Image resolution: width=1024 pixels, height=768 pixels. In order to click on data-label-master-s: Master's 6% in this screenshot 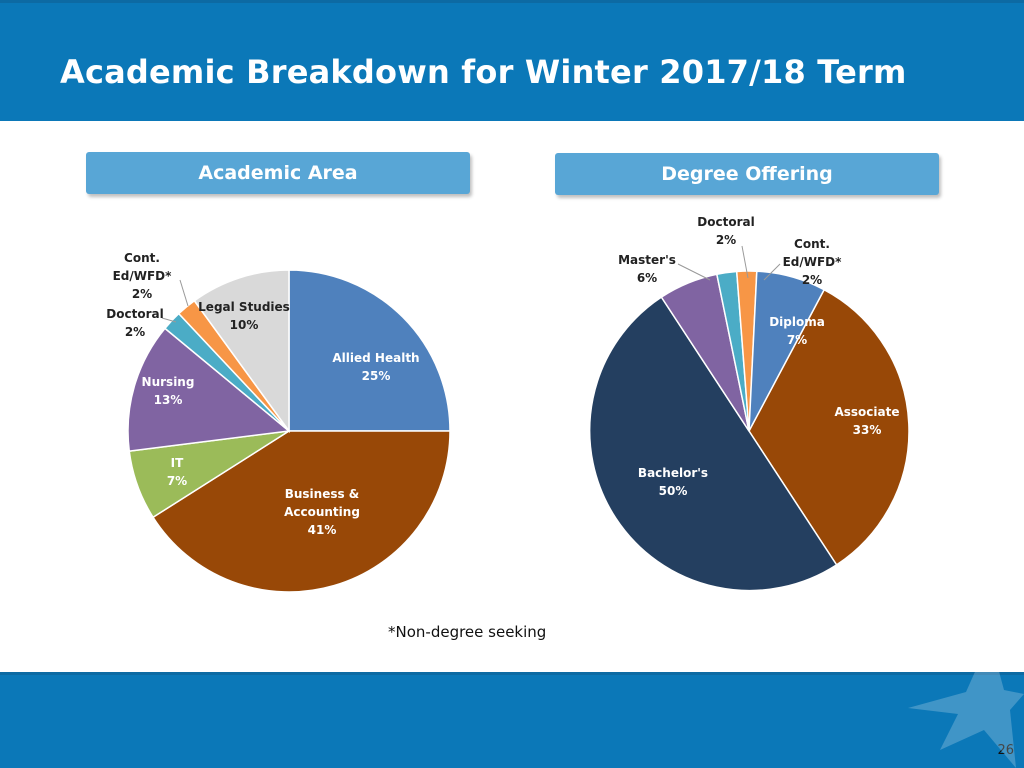, I will do `click(647, 269)`.